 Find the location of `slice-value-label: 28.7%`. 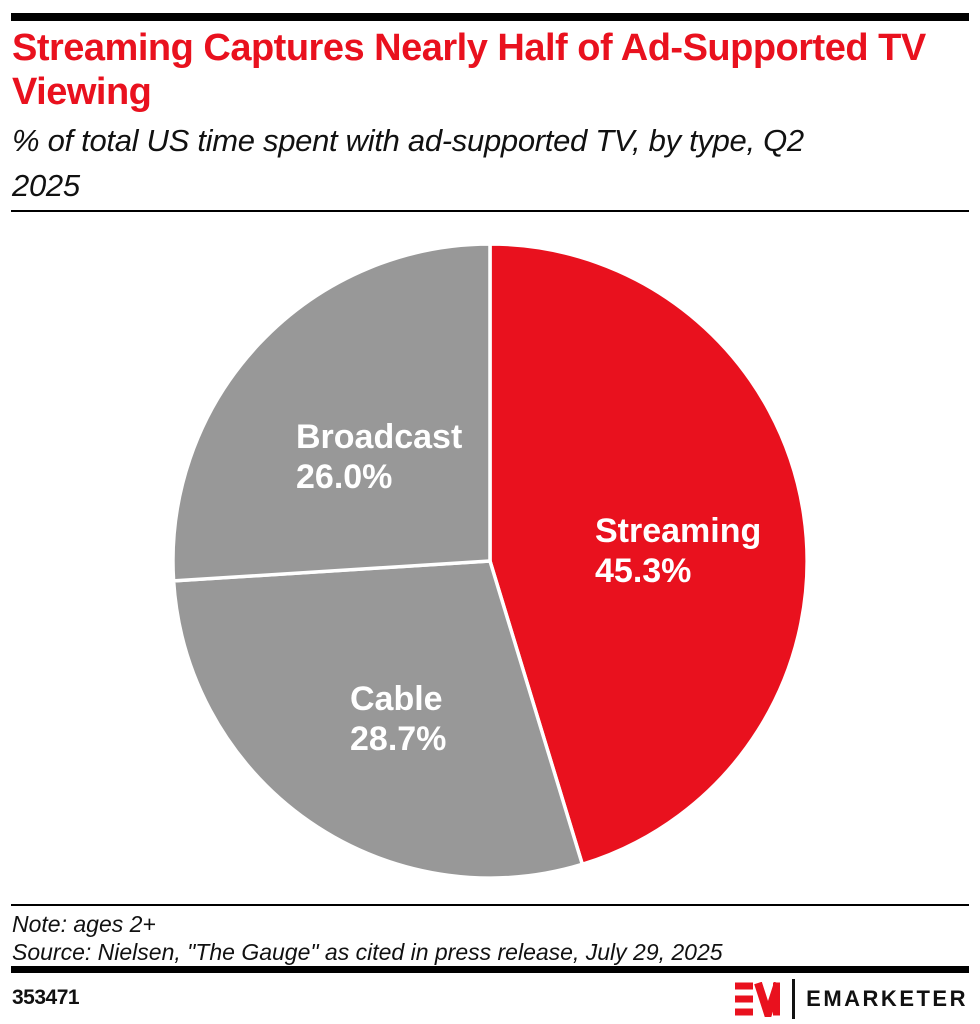

slice-value-label: 28.7% is located at coordinates (398, 739).